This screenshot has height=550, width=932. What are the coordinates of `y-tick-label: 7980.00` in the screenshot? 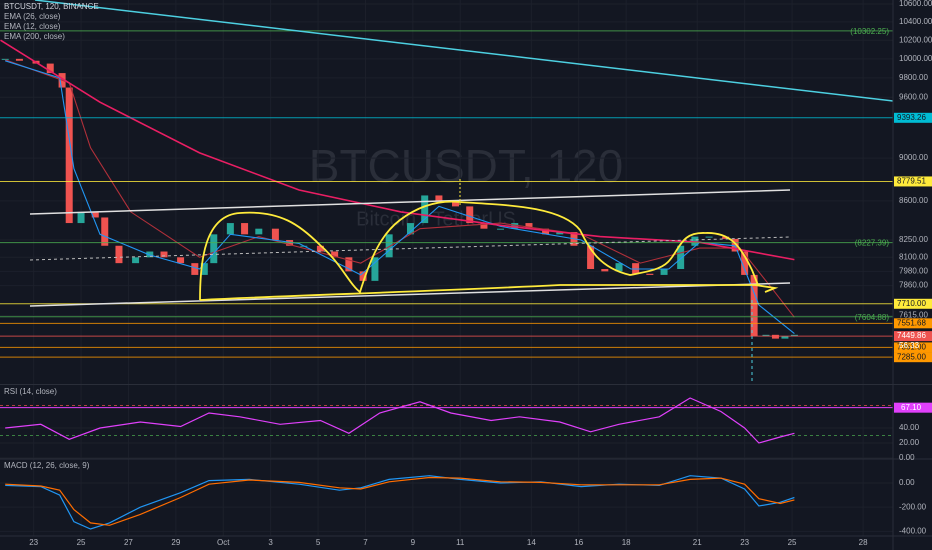 It's located at (913, 270).